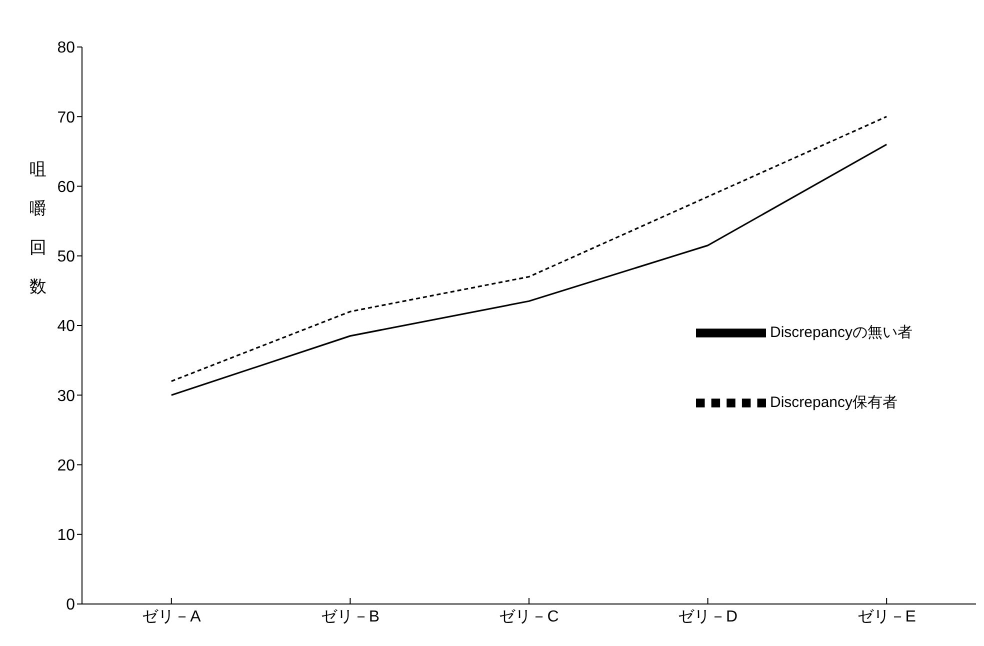 Image resolution: width=984 pixels, height=646 pixels. Describe the element at coordinates (71, 605) in the screenshot. I see `y-tick-label: 0` at that location.